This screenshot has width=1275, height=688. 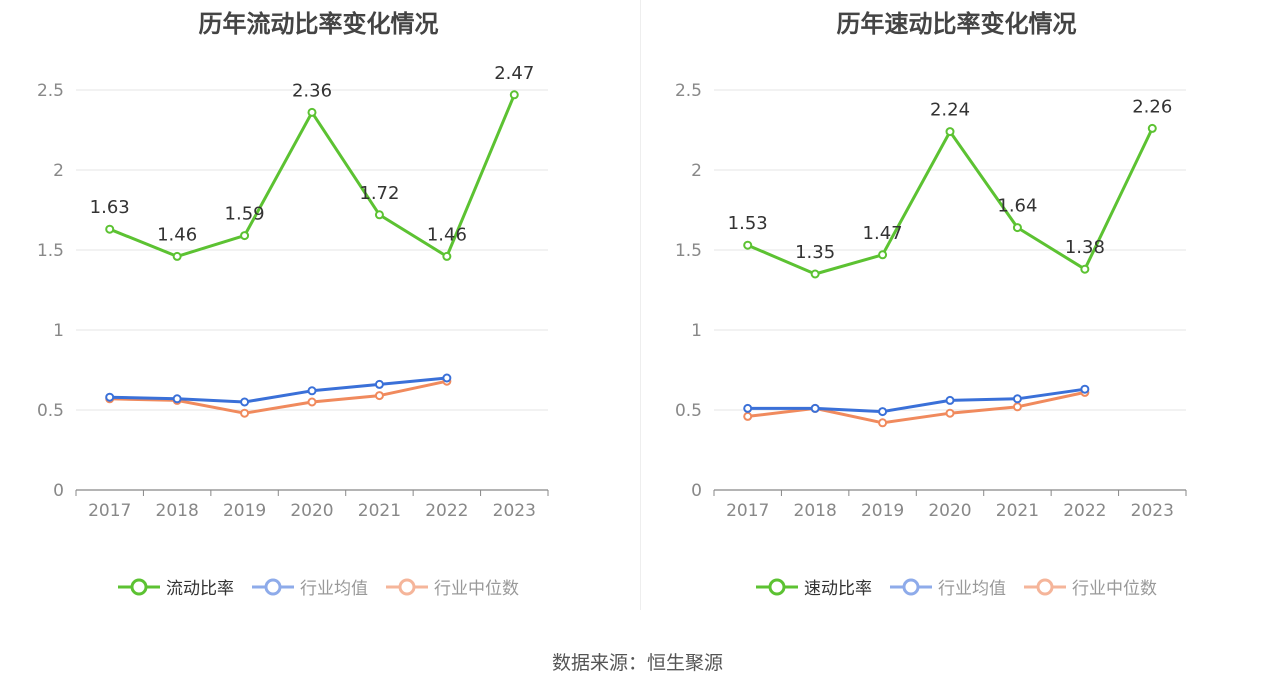 I want to click on data-label: 2.47, so click(x=514, y=73).